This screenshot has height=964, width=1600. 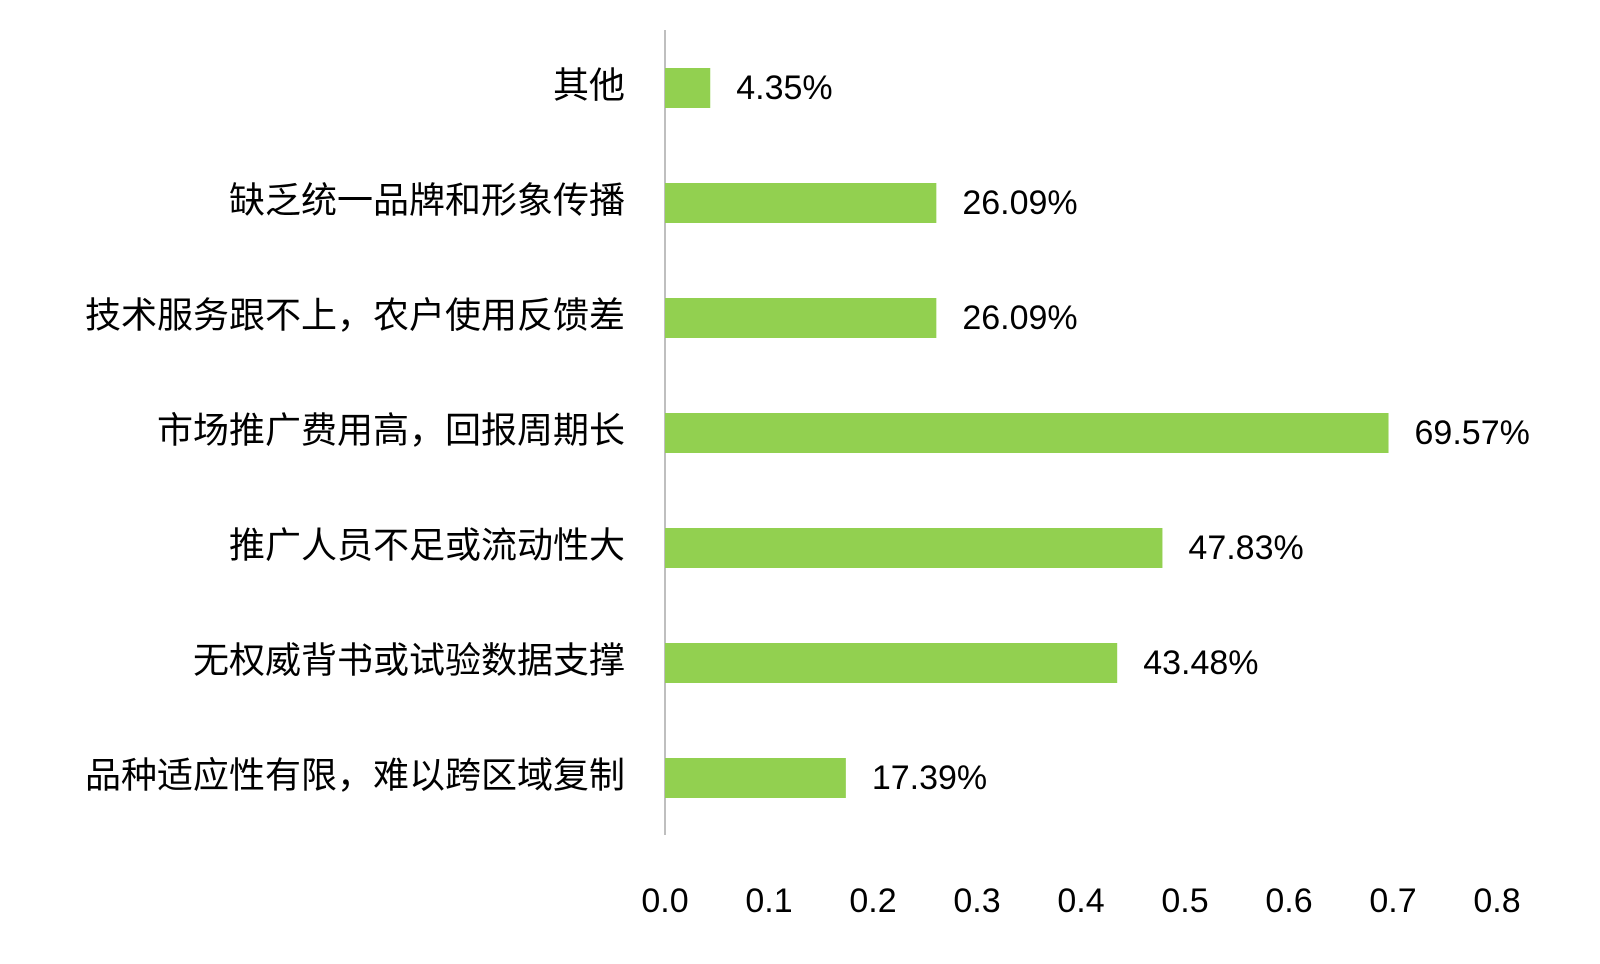 I want to click on data-label: 69.57%, so click(x=1472, y=433).